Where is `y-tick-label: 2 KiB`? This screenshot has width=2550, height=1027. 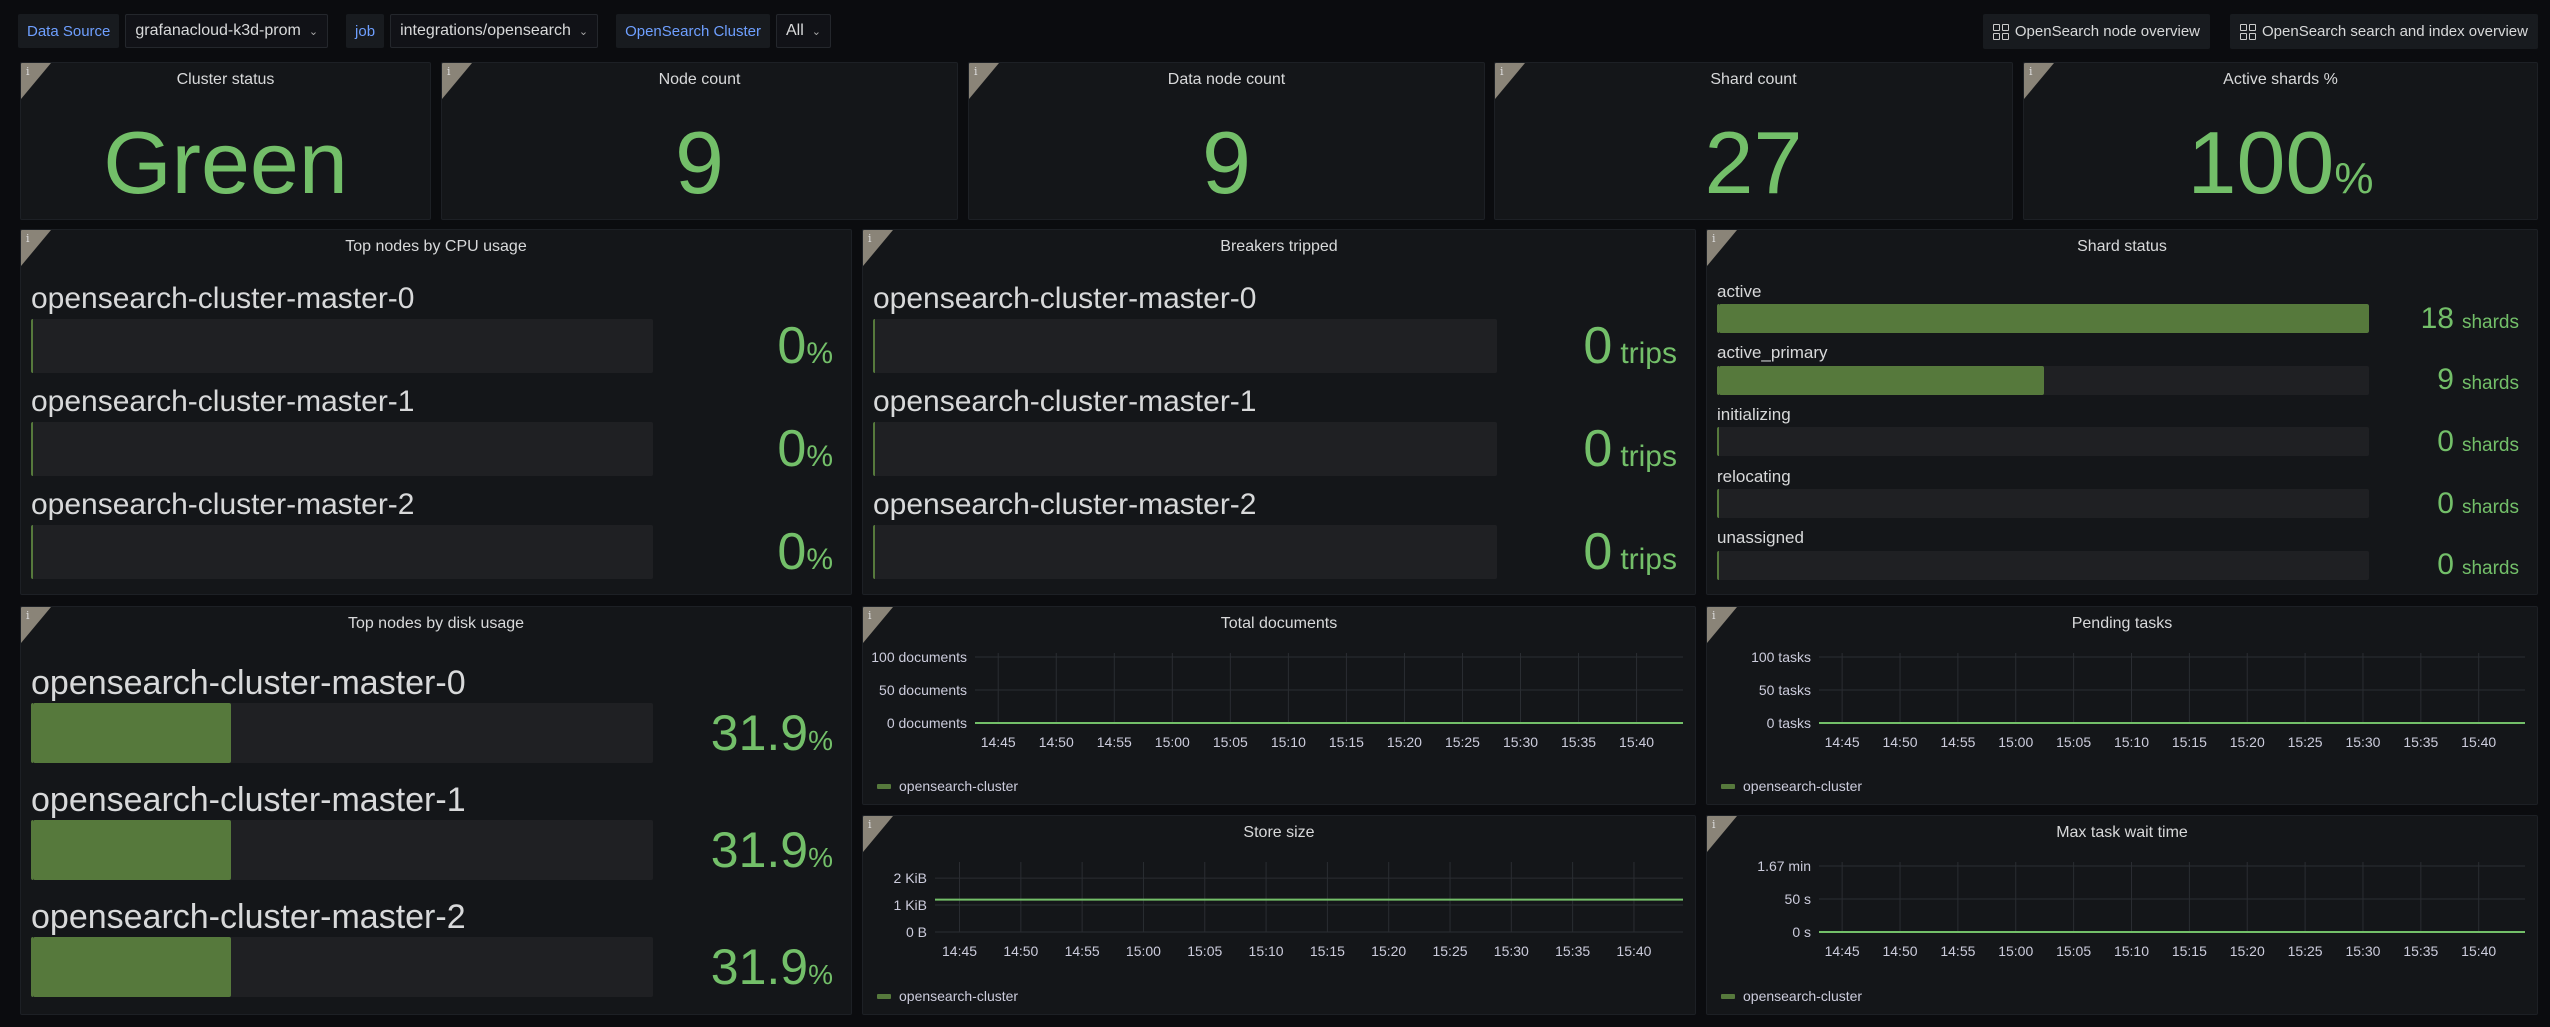
y-tick-label: 2 KiB is located at coordinates (910, 878).